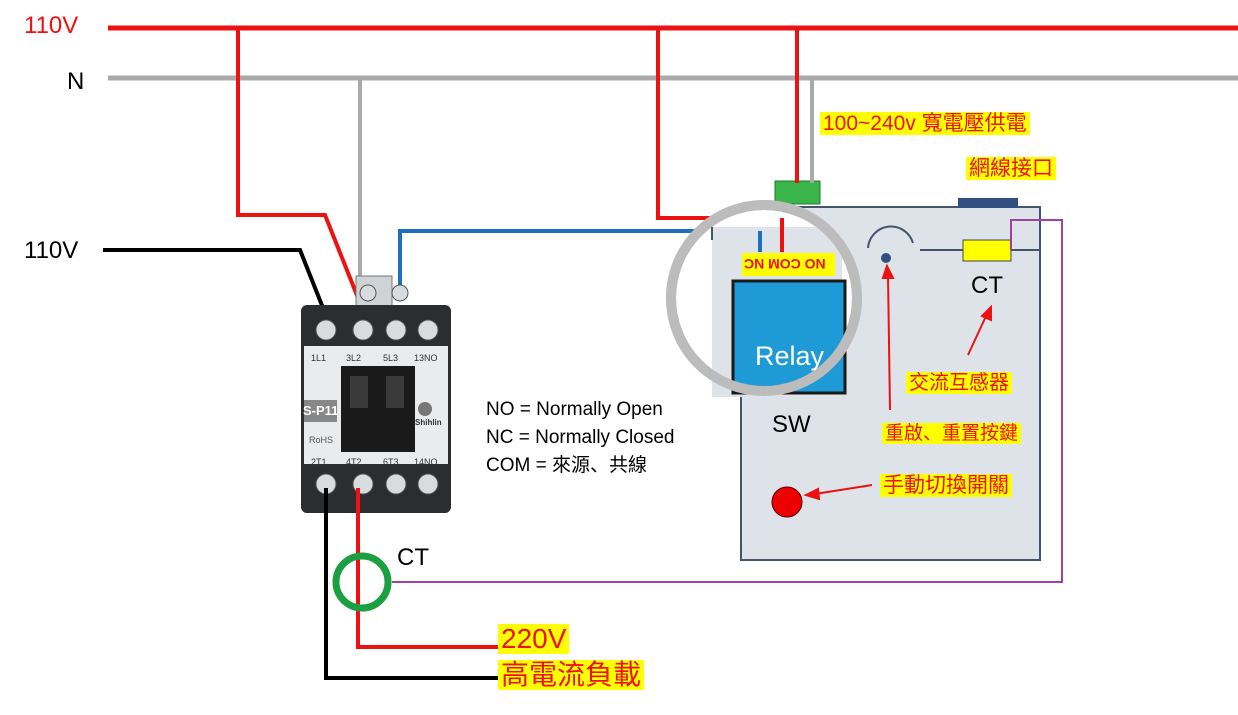 The height and width of the screenshot is (715, 1238). I want to click on load-wire-return, so click(412, 584).